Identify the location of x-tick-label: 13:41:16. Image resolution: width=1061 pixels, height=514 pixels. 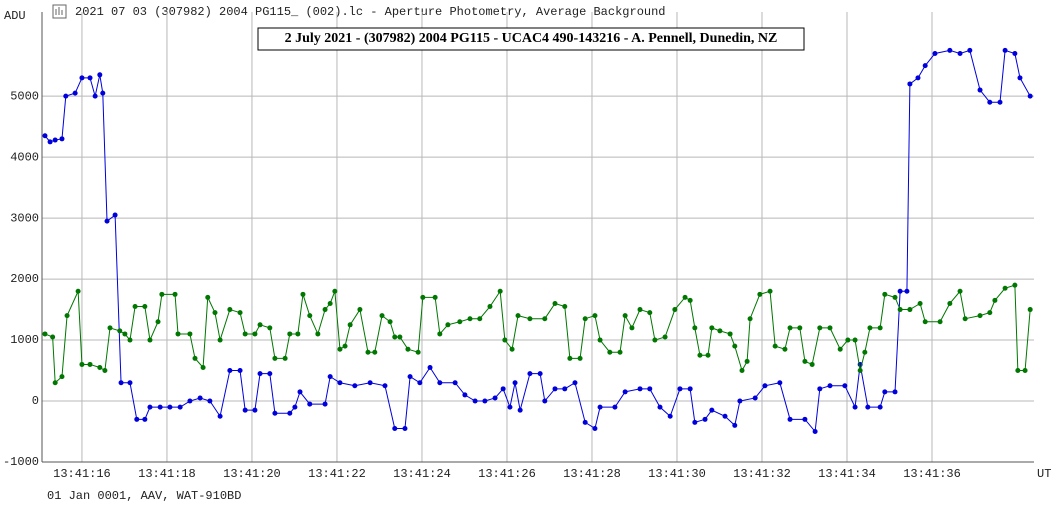
(82, 474).